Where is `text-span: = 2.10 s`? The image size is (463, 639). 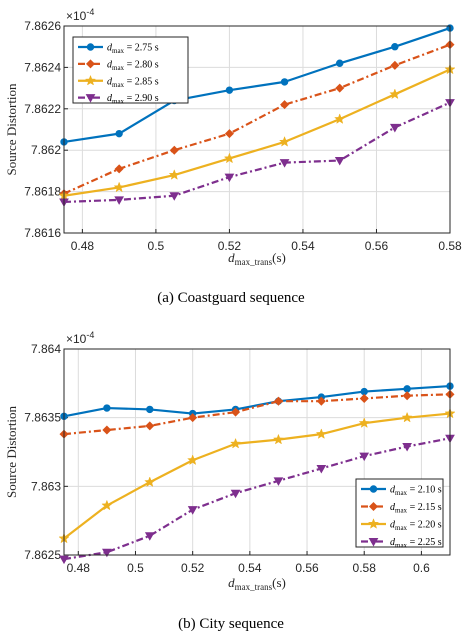
text-span: = 2.10 s is located at coordinates (424, 490).